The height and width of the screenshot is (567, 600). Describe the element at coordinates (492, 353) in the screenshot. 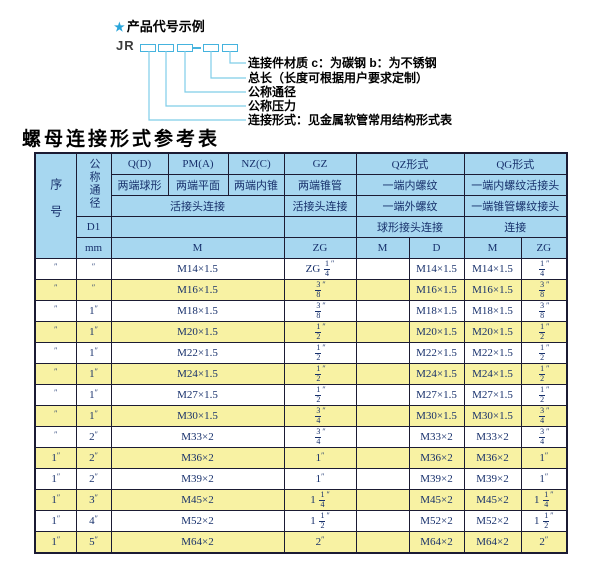

I see `qg-m-cell: M22×1.5` at that location.